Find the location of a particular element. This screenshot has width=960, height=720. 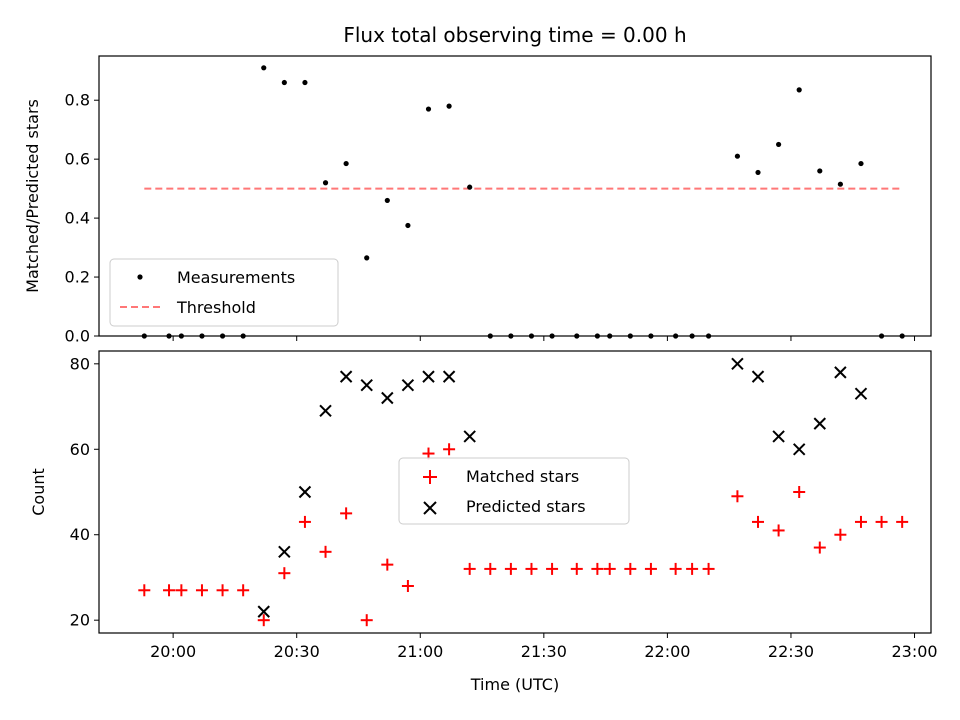

bottom-x-ticks: 20:00 20:30 21:00 21:30 22:00 22:30 23:00 is located at coordinates (544, 647).